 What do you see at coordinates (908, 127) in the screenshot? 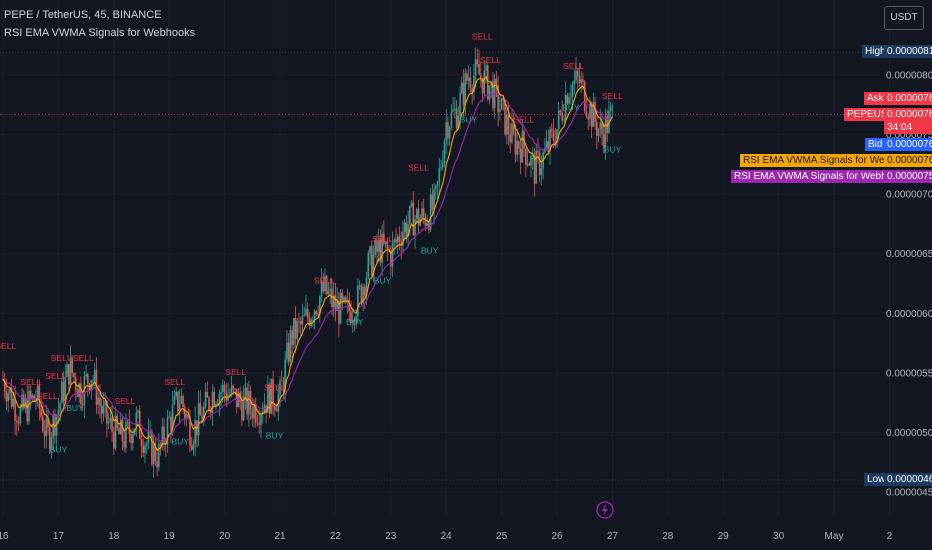
I see `bar-countdown: 34:04` at bounding box center [908, 127].